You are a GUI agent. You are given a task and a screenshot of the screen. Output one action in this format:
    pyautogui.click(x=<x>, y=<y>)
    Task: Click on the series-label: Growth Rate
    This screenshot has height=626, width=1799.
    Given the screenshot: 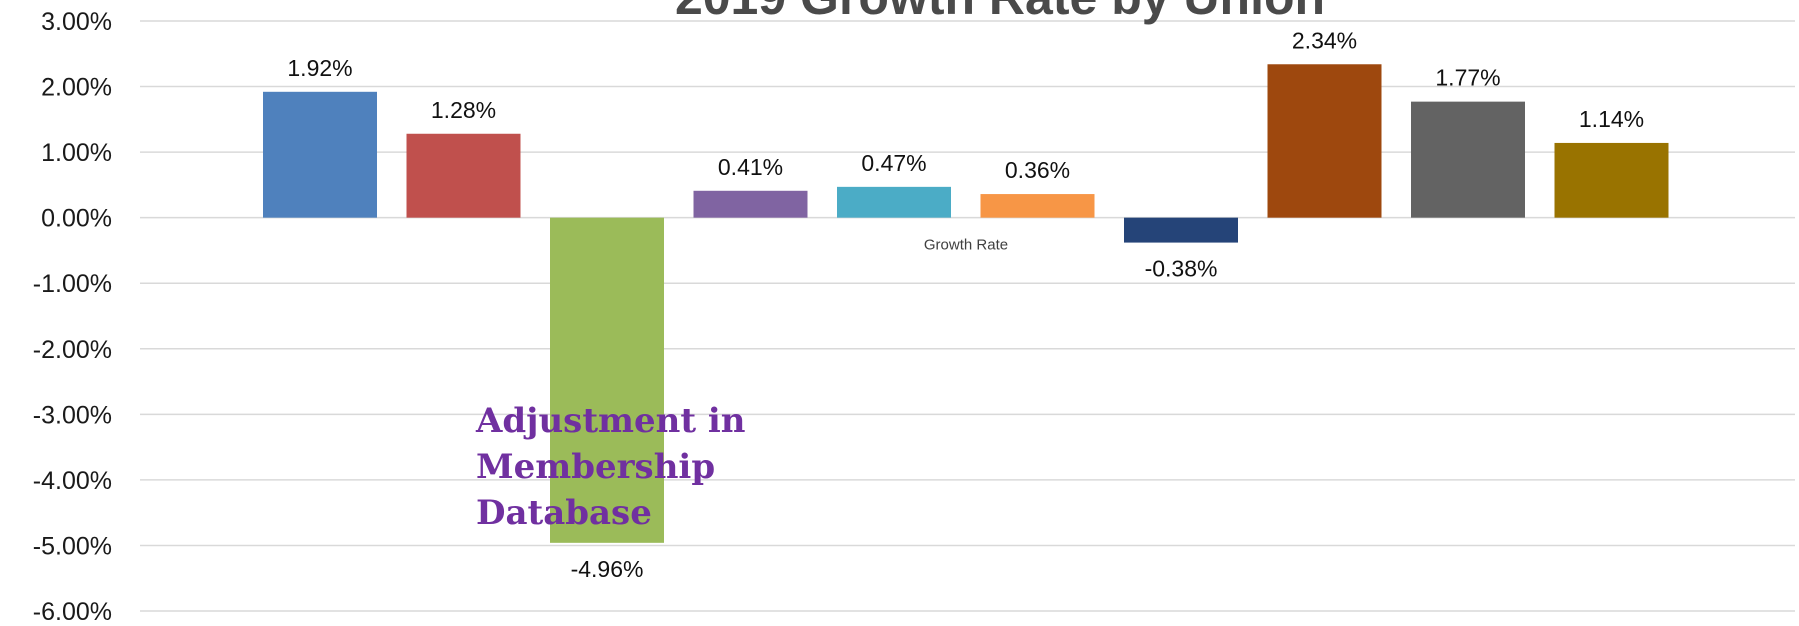 What is the action you would take?
    pyautogui.click(x=966, y=245)
    